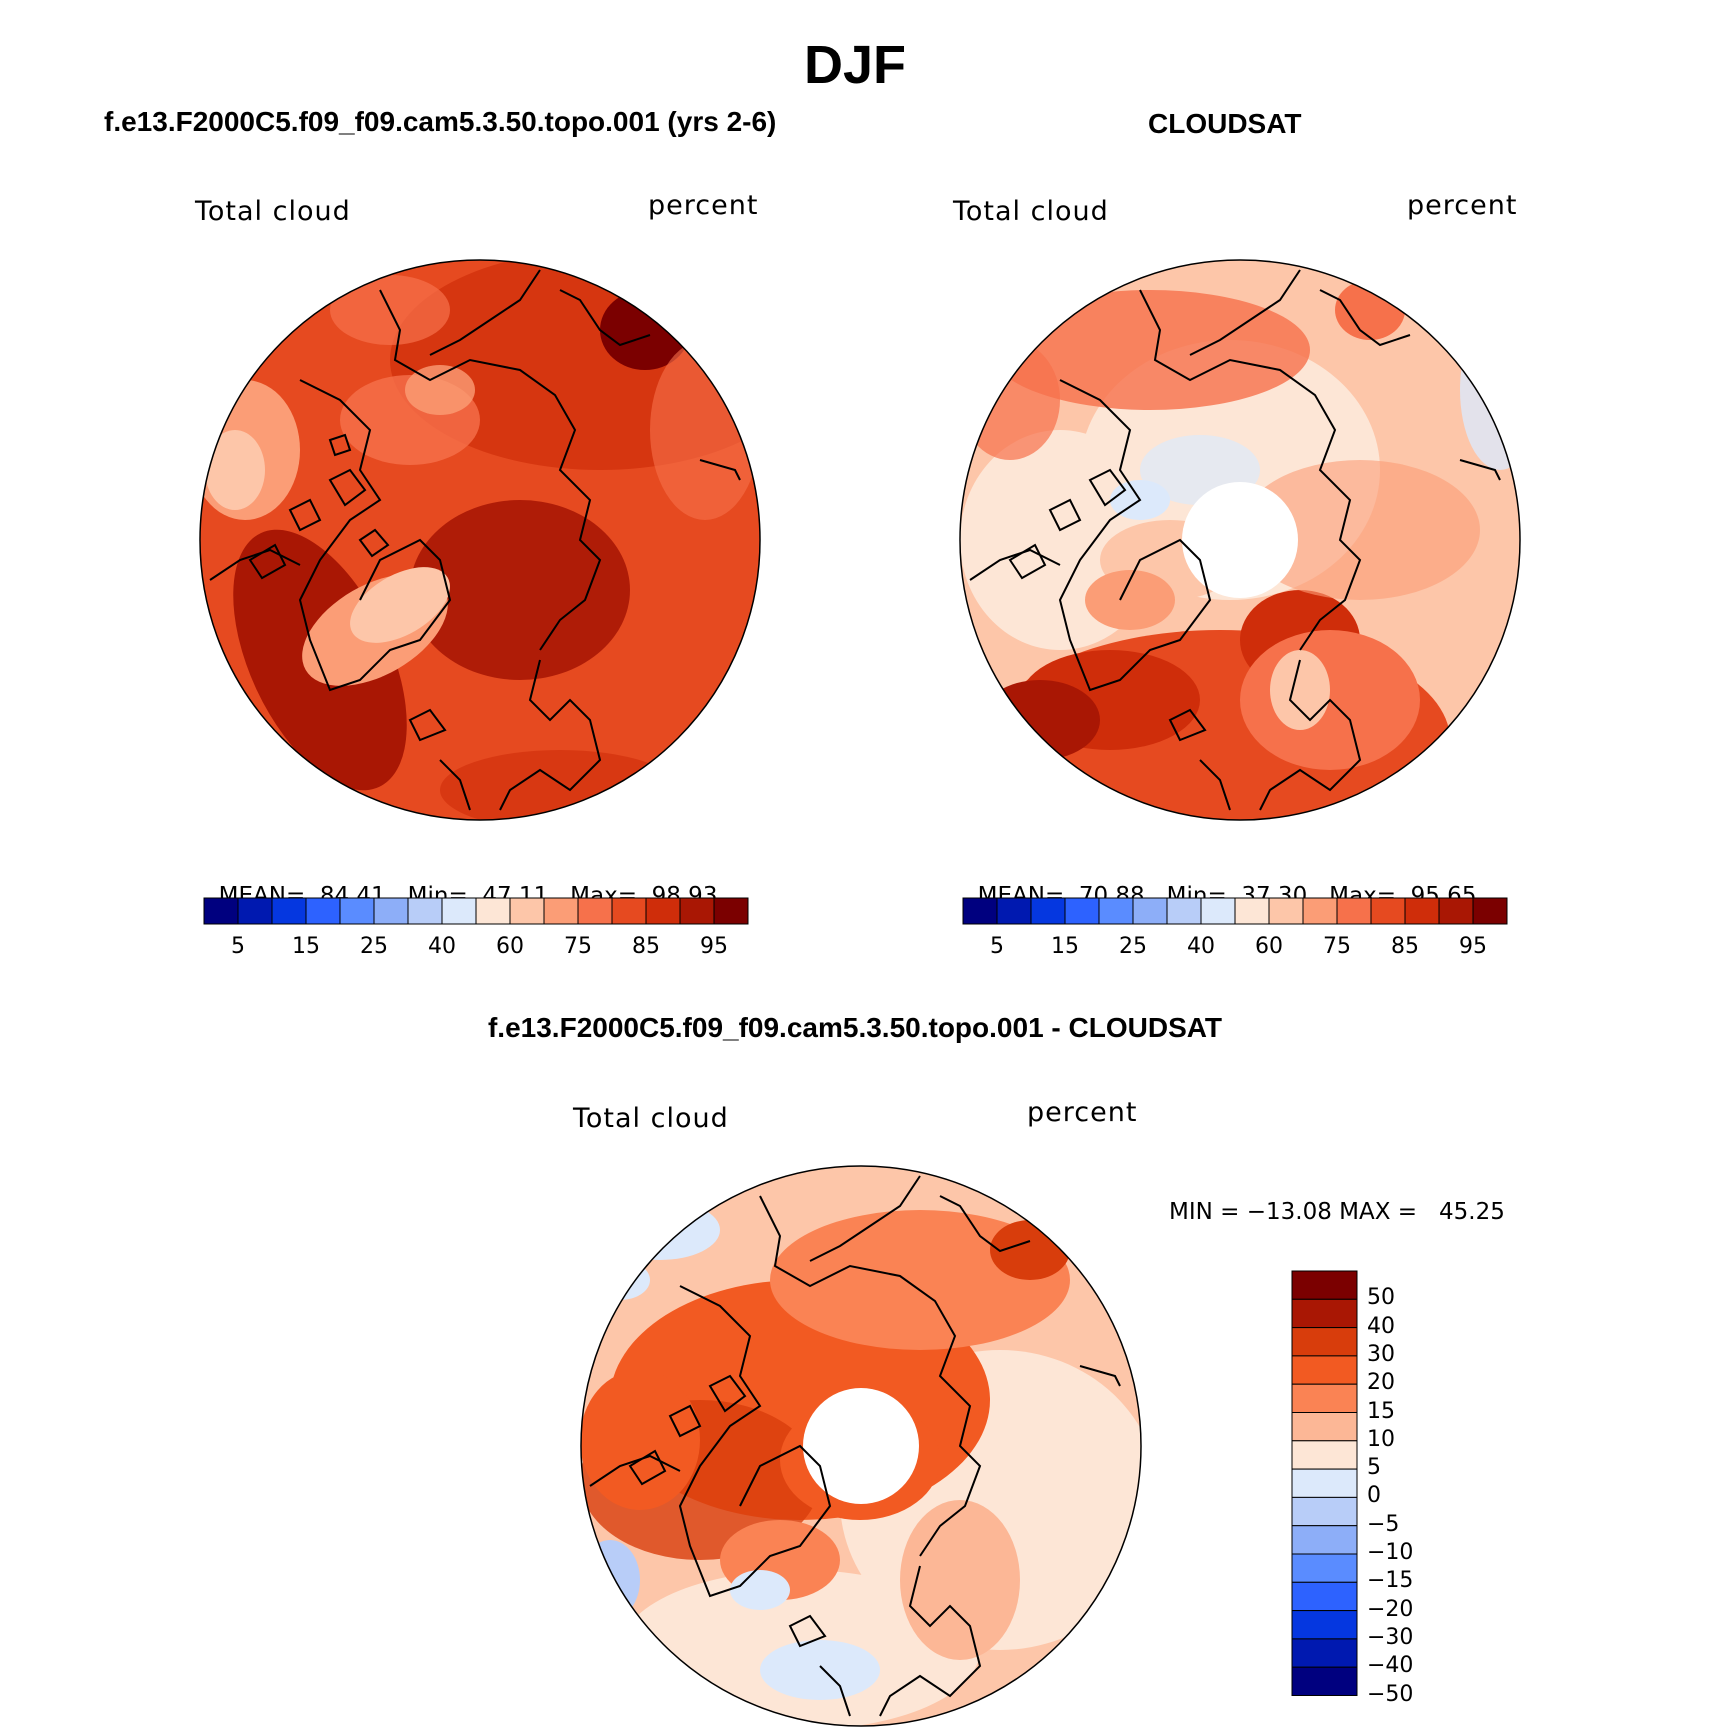 The image size is (1710, 1730). What do you see at coordinates (651, 1118) in the screenshot?
I see `diff-variable-label: Total cloud` at bounding box center [651, 1118].